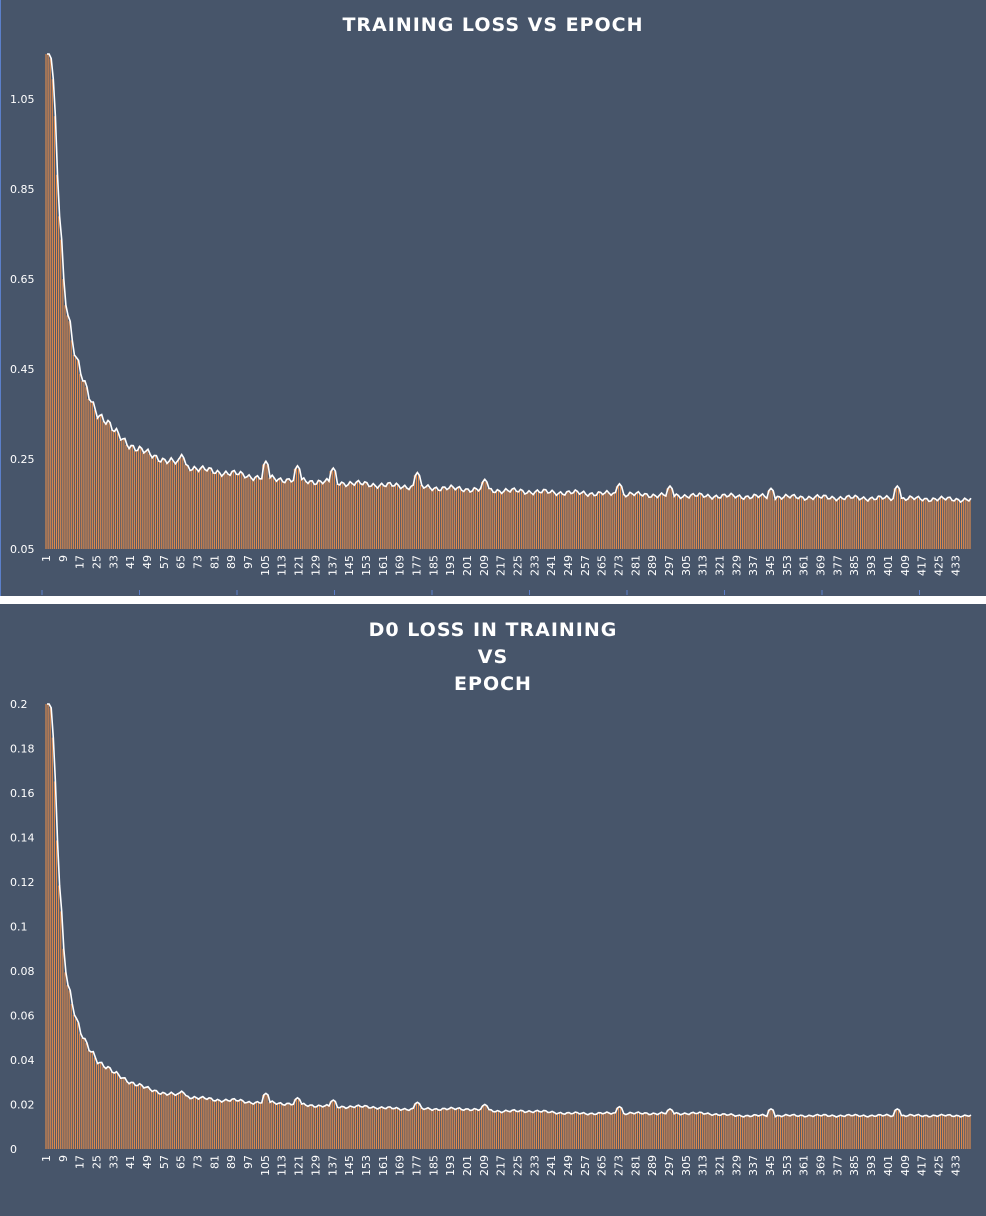 The image size is (986, 1216). Describe the element at coordinates (720, 565) in the screenshot. I see `training-loss-xtick-label: 321` at that location.